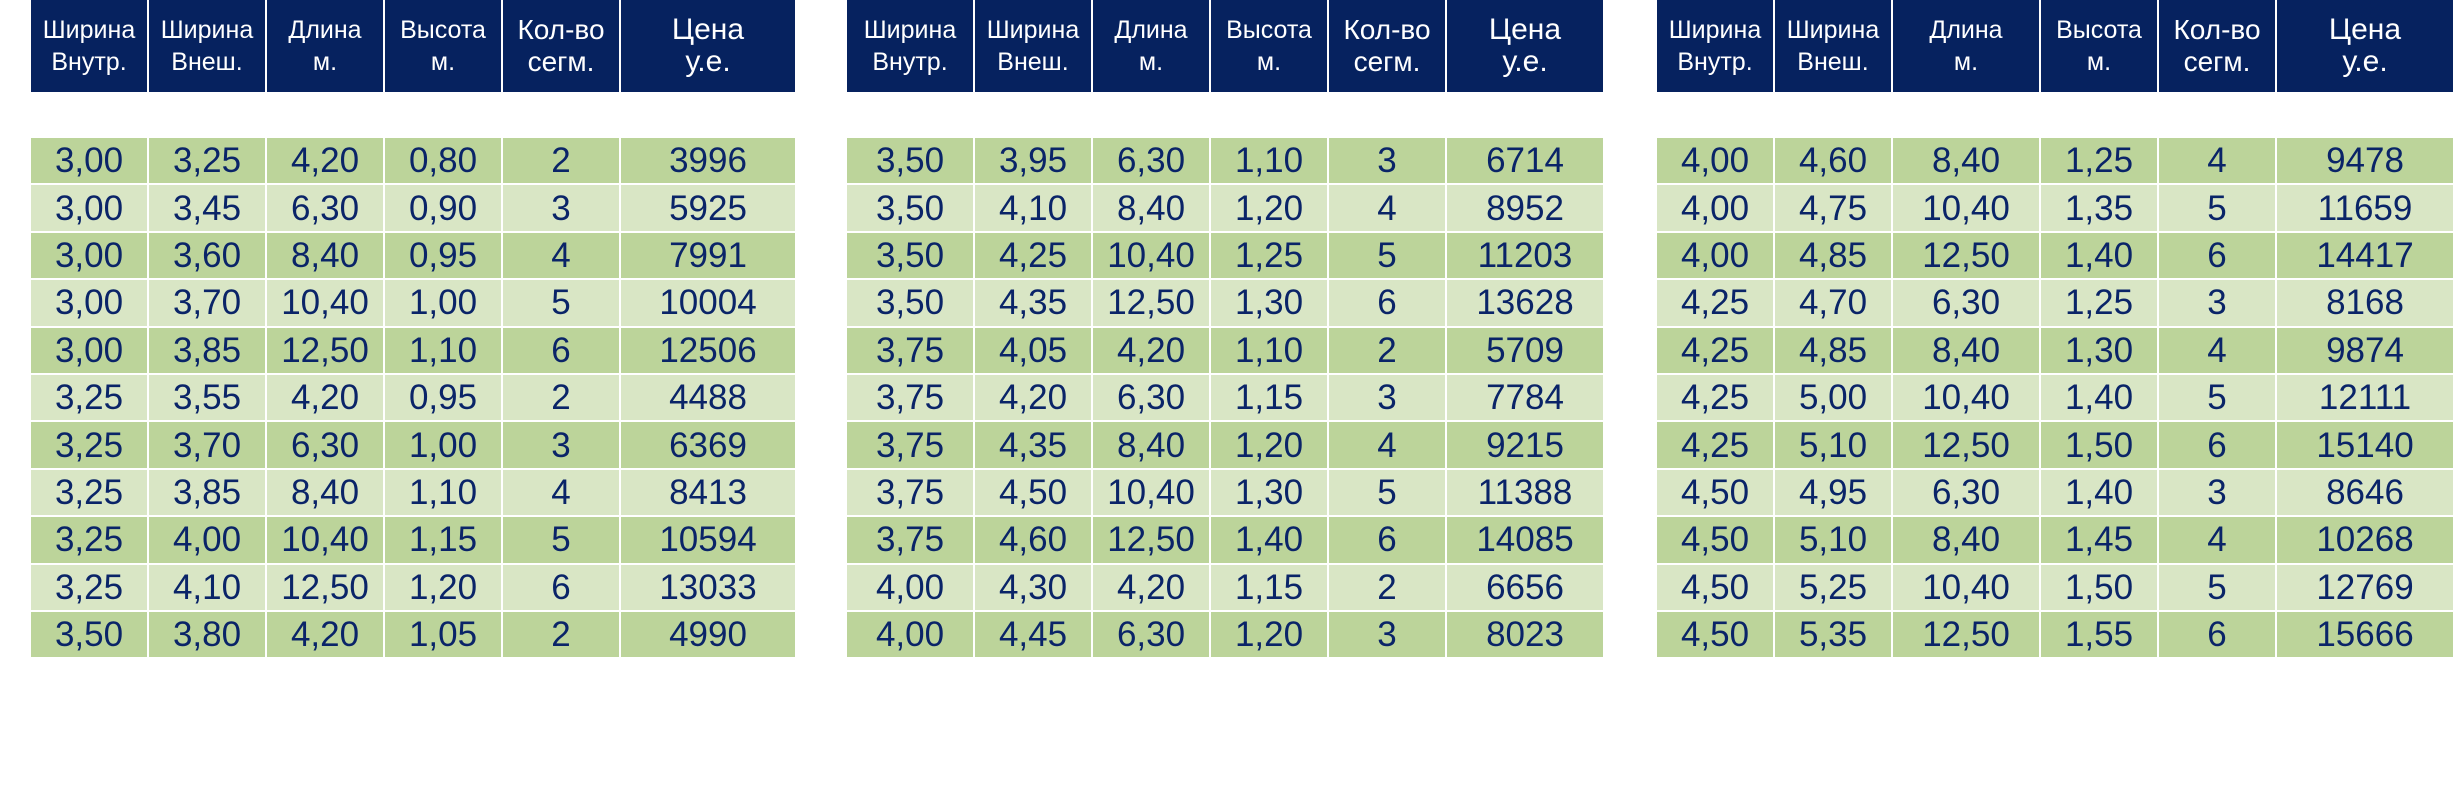  I want to click on table-cell: 1,00, so click(444, 445).